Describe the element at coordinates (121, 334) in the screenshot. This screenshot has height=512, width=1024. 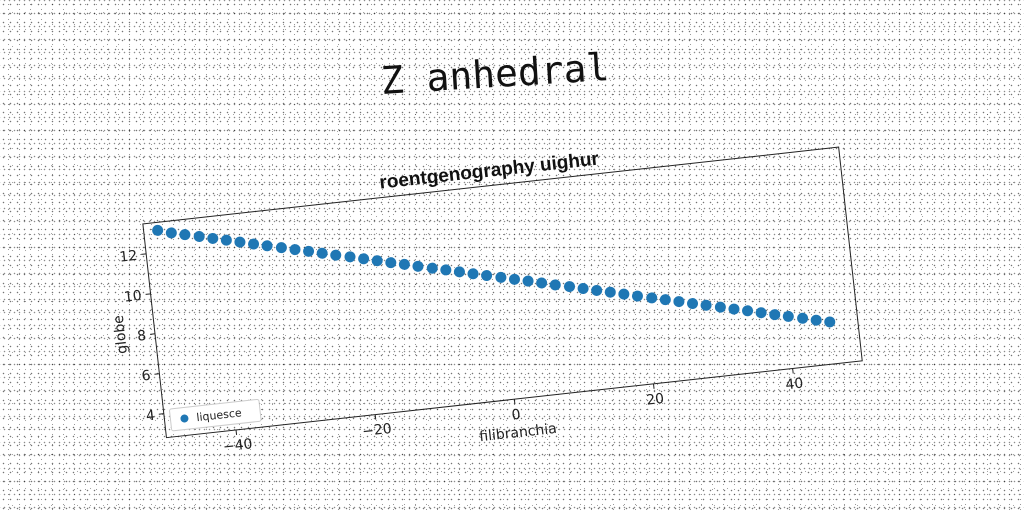
I see `y-axis-label: globe` at that location.